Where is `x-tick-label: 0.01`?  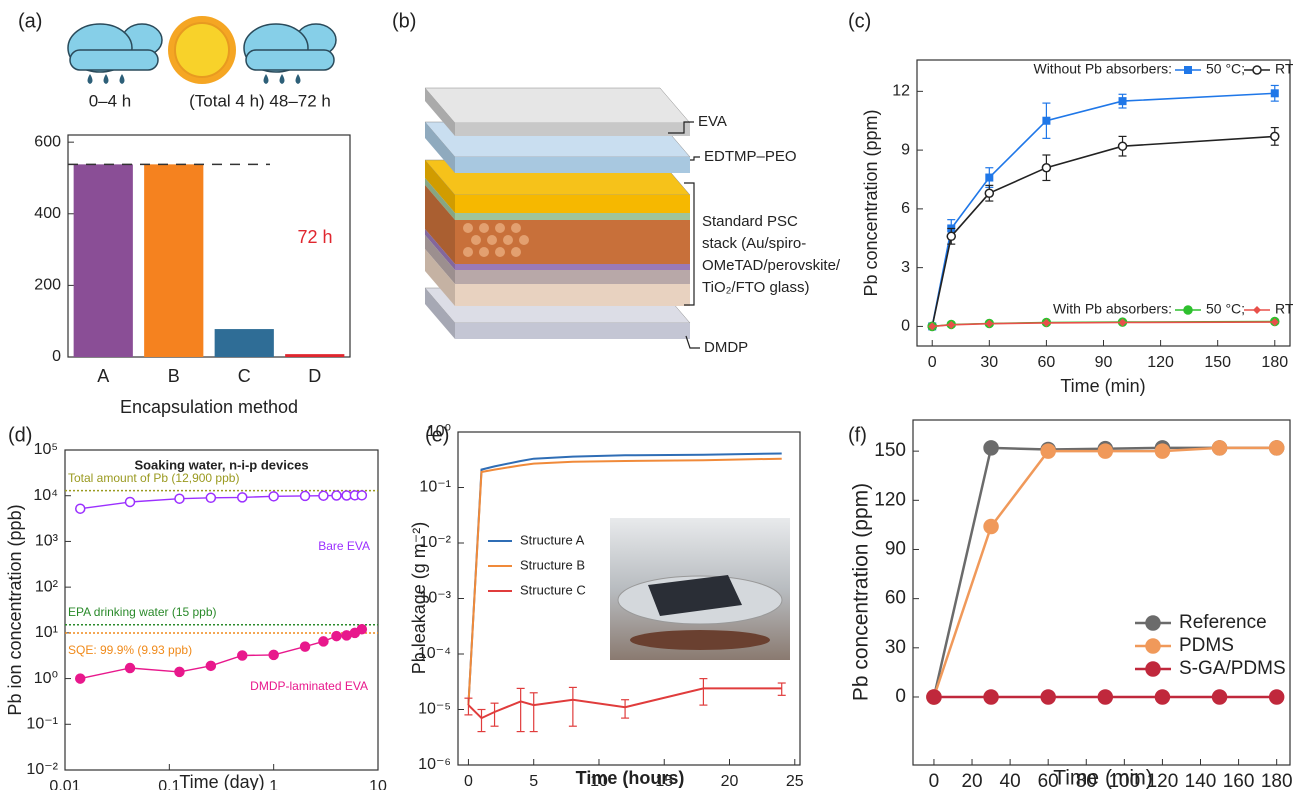
x-tick-label: 0.01 is located at coordinates (64, 784).